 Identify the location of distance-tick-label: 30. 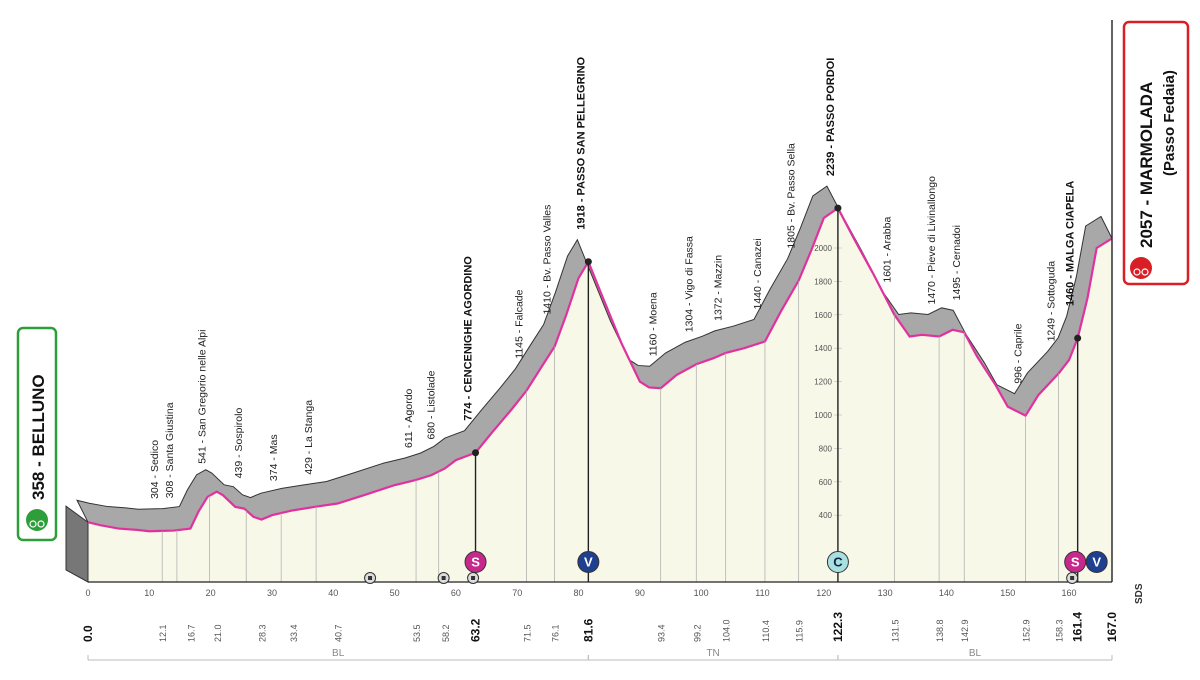
(272, 593).